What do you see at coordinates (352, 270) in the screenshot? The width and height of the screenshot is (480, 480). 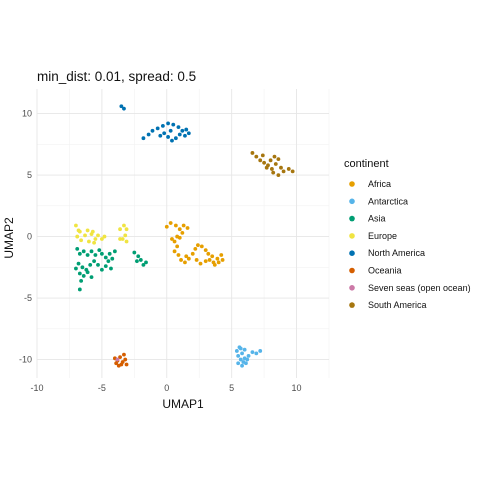 I see `legend-key-oceania` at bounding box center [352, 270].